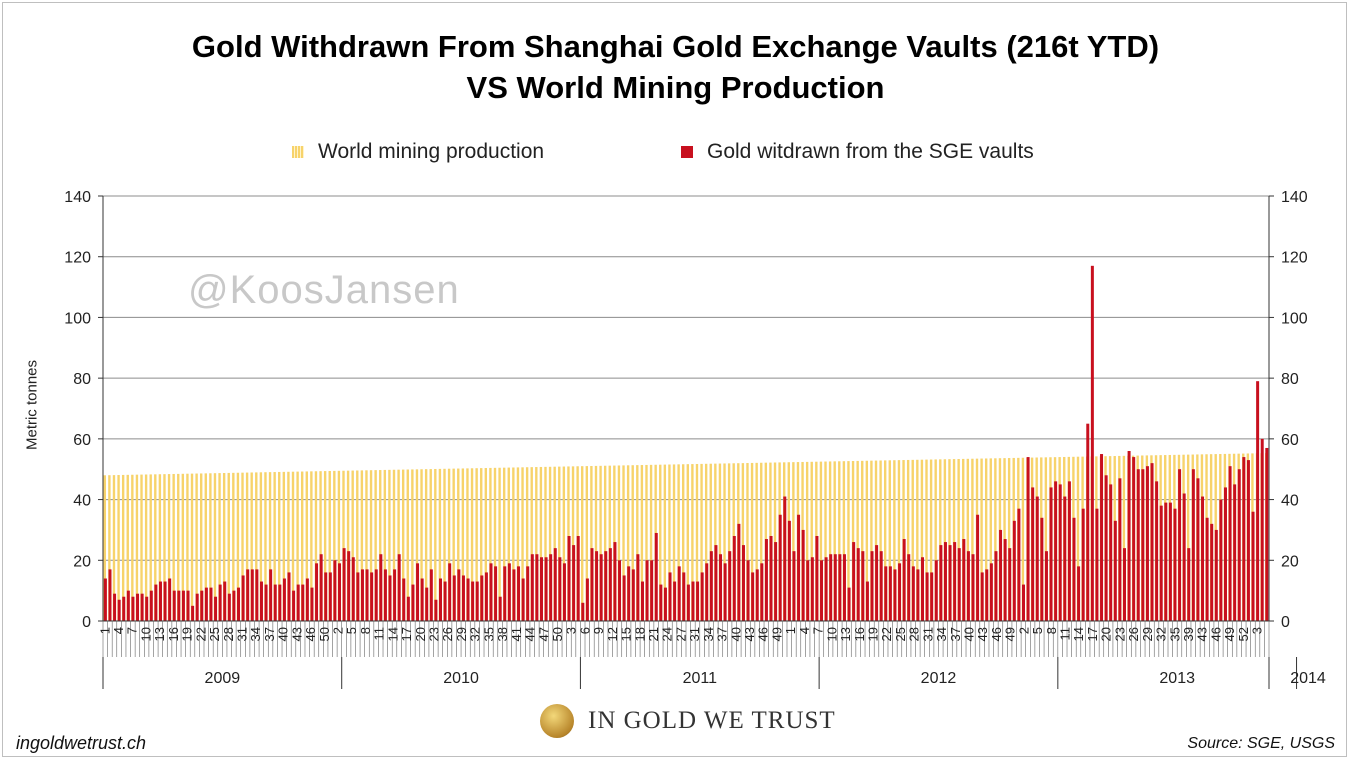 The image size is (1351, 761). I want to click on x-tick-label: 44, so click(530, 634).